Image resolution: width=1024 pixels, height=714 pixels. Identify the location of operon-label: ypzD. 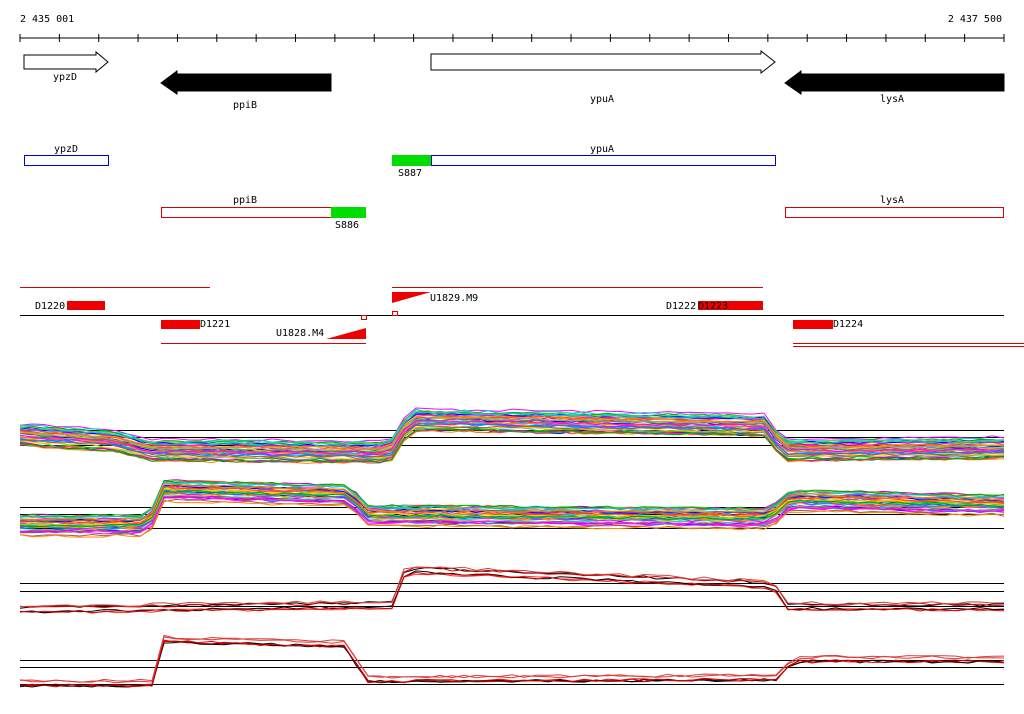
(66, 149).